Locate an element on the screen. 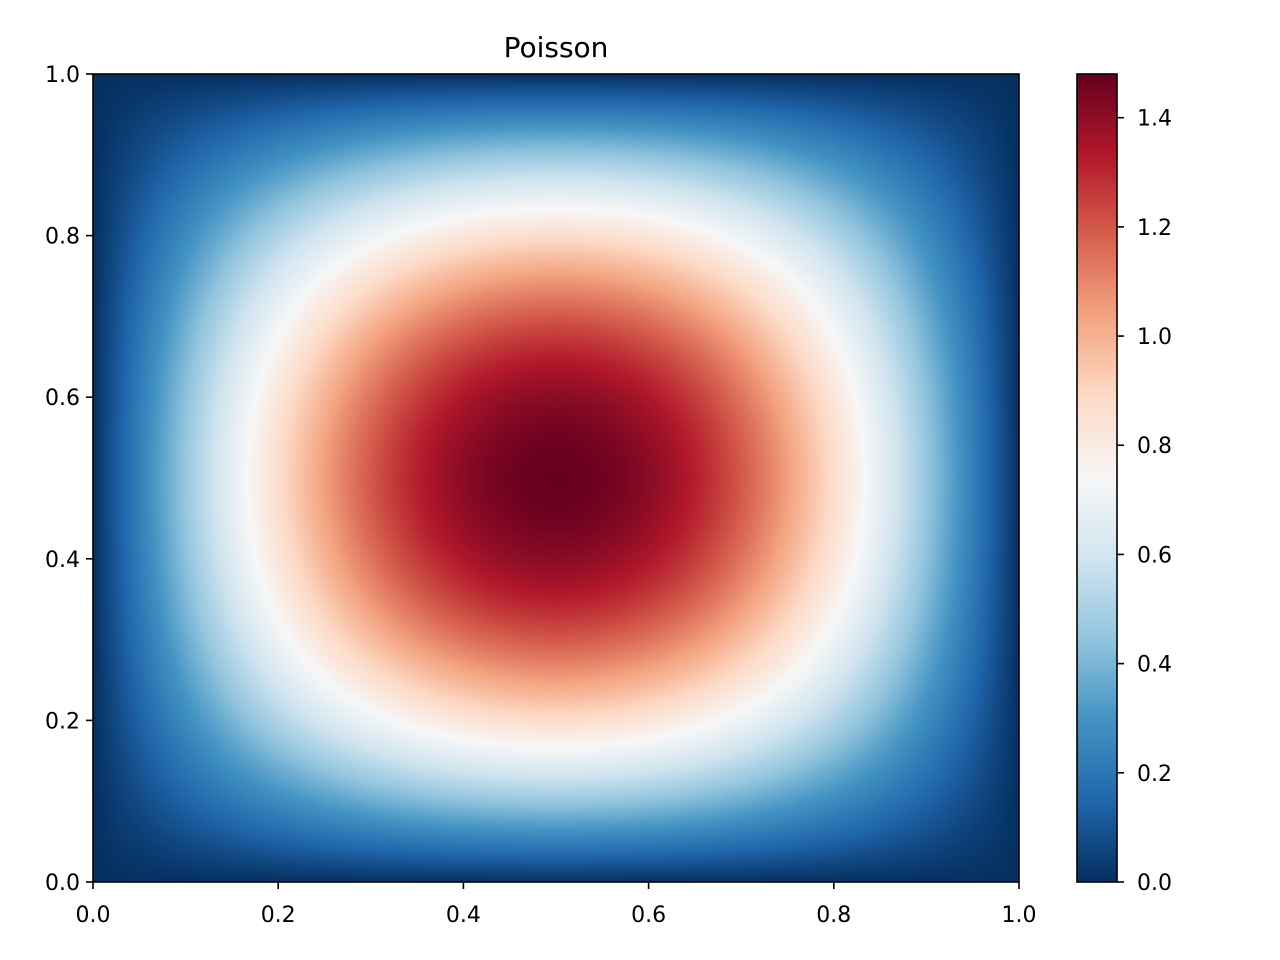 This screenshot has height=960, width=1280. x-tick-label: 0.6 is located at coordinates (648, 915).